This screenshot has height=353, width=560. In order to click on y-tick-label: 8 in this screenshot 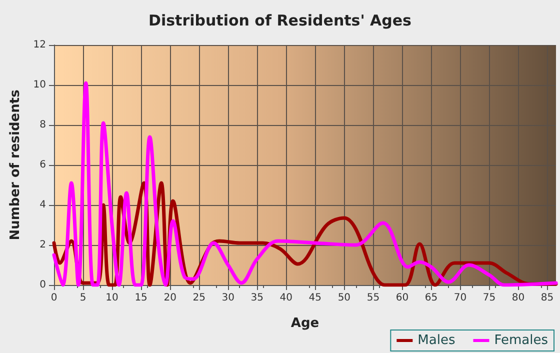, I will do `click(43, 125)`.